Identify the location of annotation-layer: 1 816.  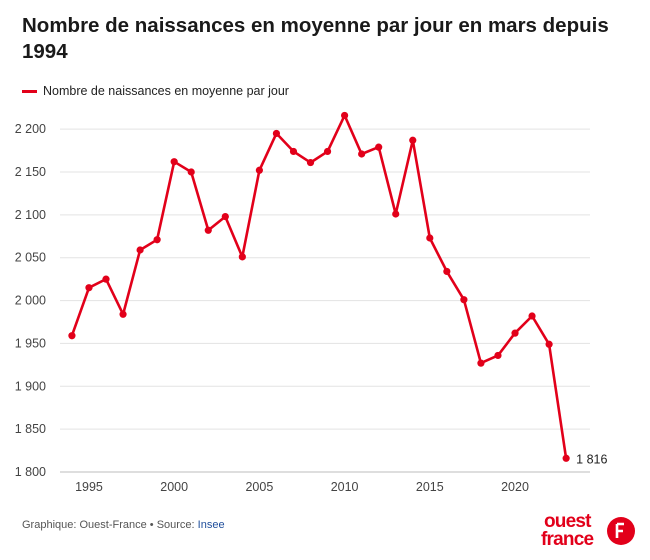
(591, 459).